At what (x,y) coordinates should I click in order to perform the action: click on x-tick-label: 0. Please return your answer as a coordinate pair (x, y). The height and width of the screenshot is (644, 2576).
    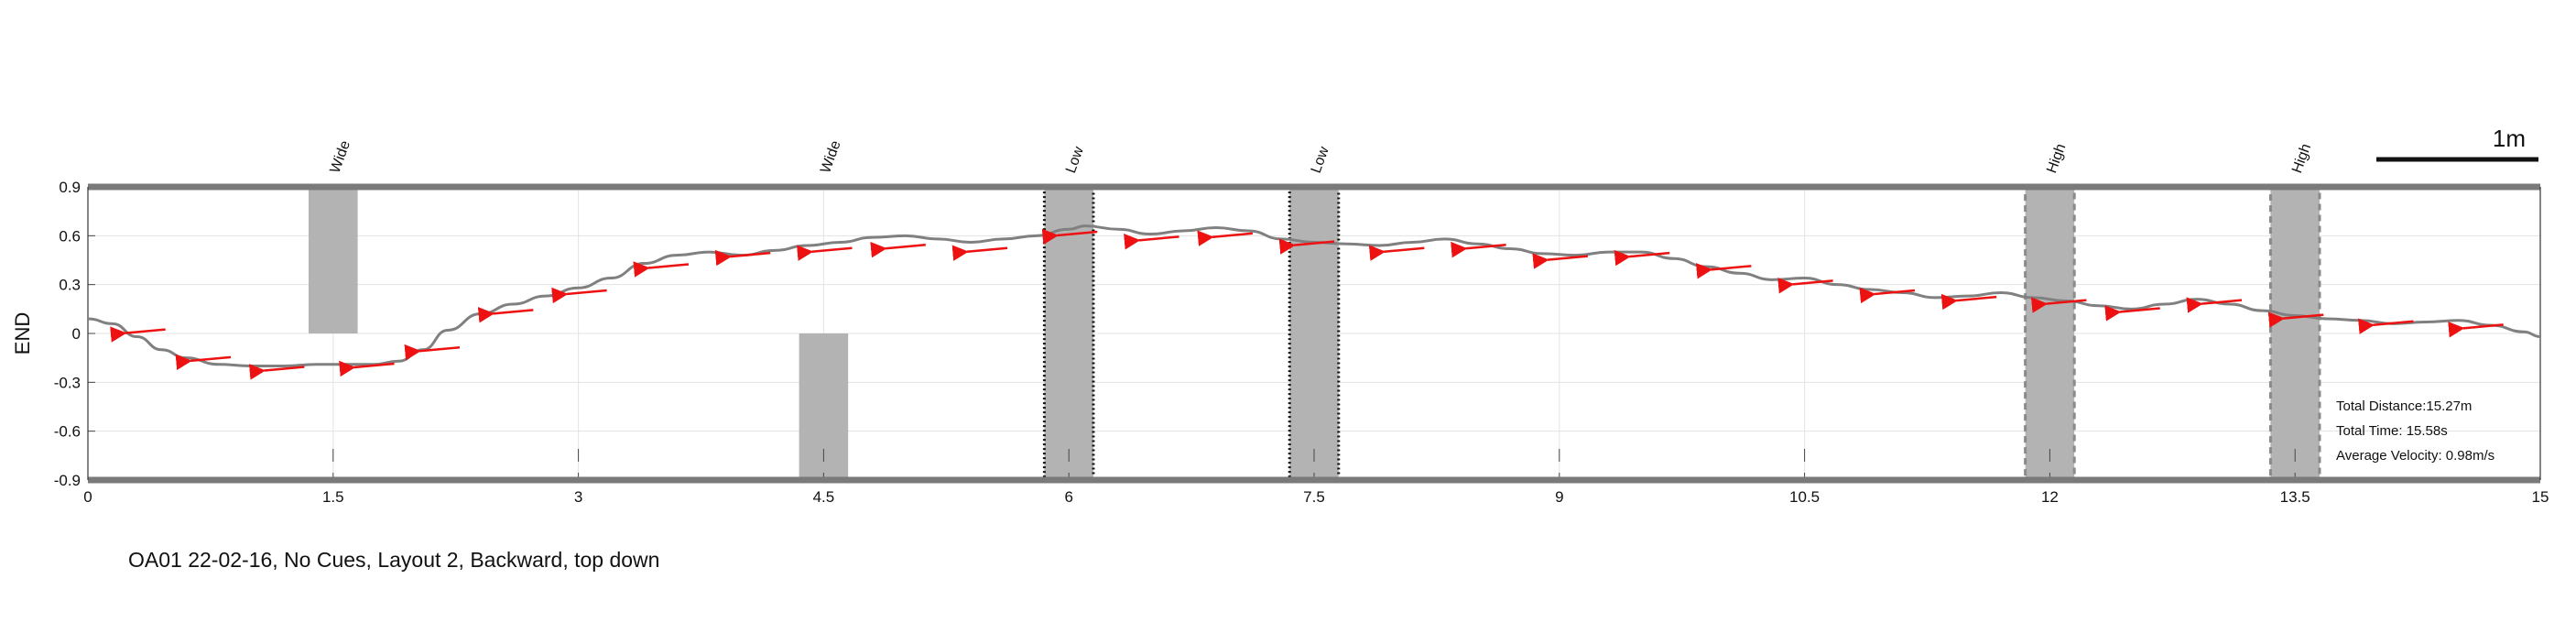
    Looking at the image, I should click on (87, 497).